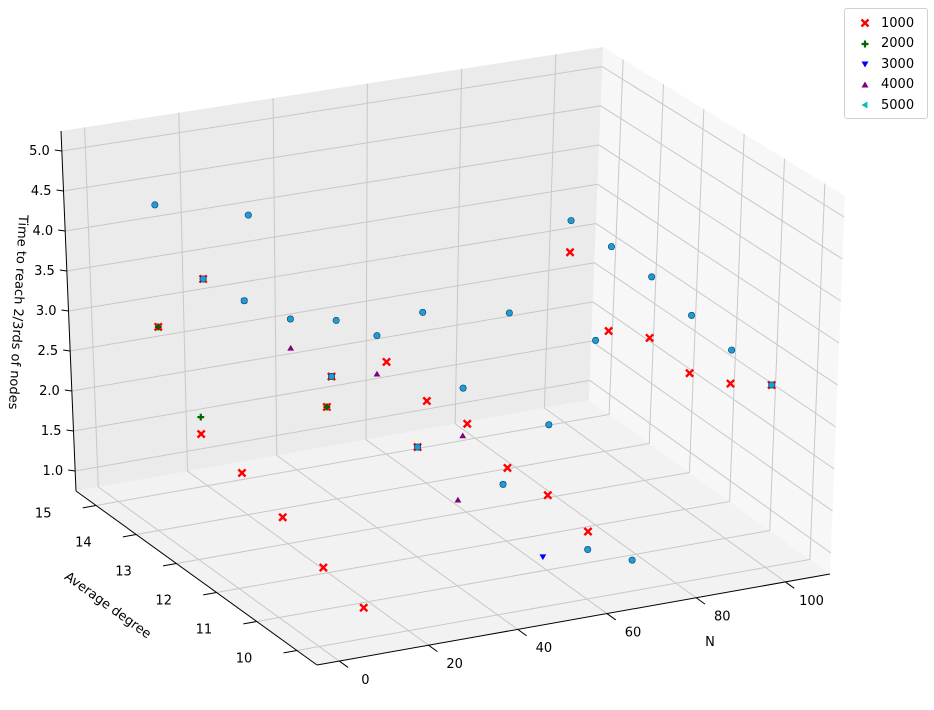 This screenshot has height=710, width=934. Describe the element at coordinates (886, 23) in the screenshot. I see `legend-item-1000: 1000` at that location.